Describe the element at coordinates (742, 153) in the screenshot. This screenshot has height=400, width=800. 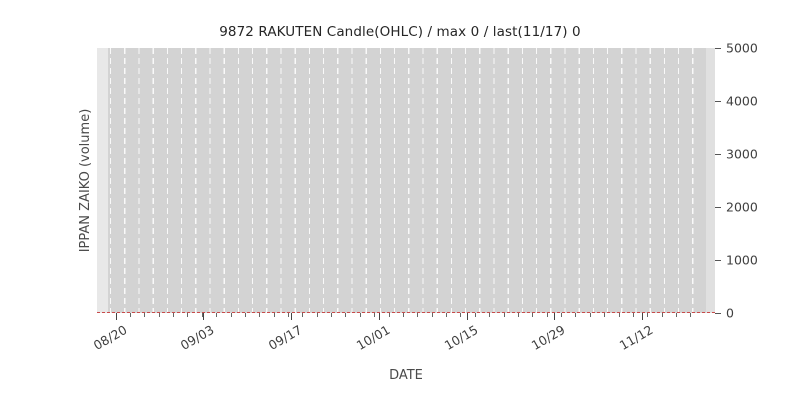
I see `y-tick-label: 3000` at that location.